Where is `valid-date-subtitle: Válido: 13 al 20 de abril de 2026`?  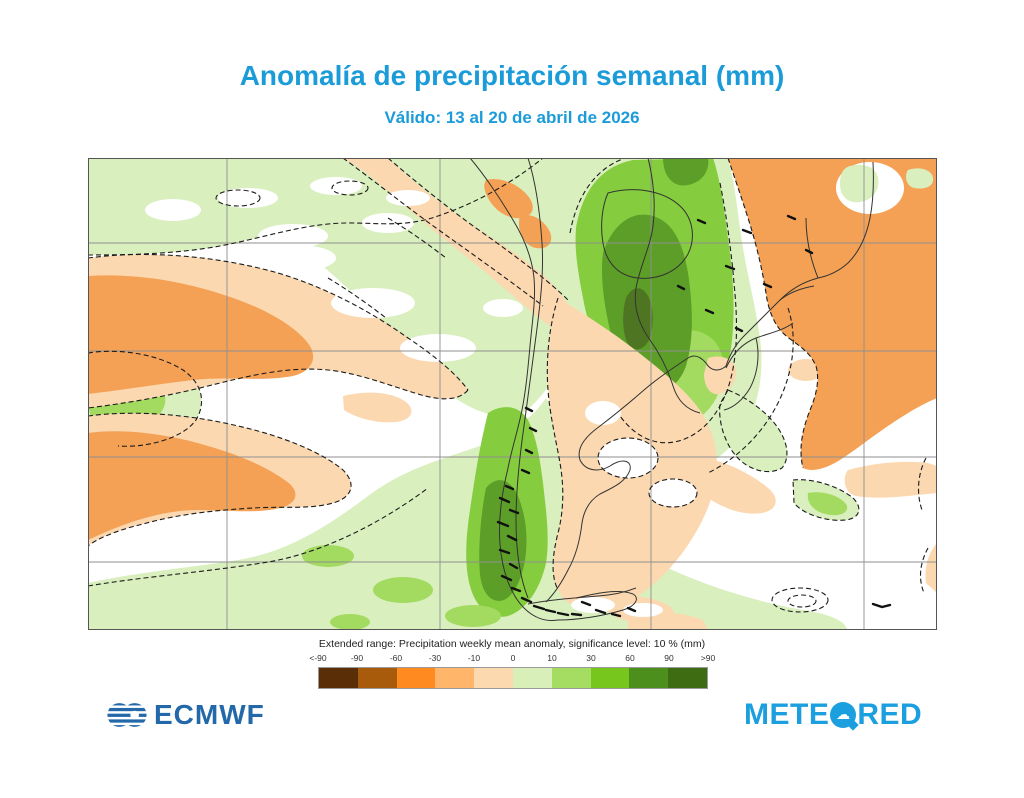
valid-date-subtitle: Válido: 13 al 20 de abril de 2026 is located at coordinates (512, 117).